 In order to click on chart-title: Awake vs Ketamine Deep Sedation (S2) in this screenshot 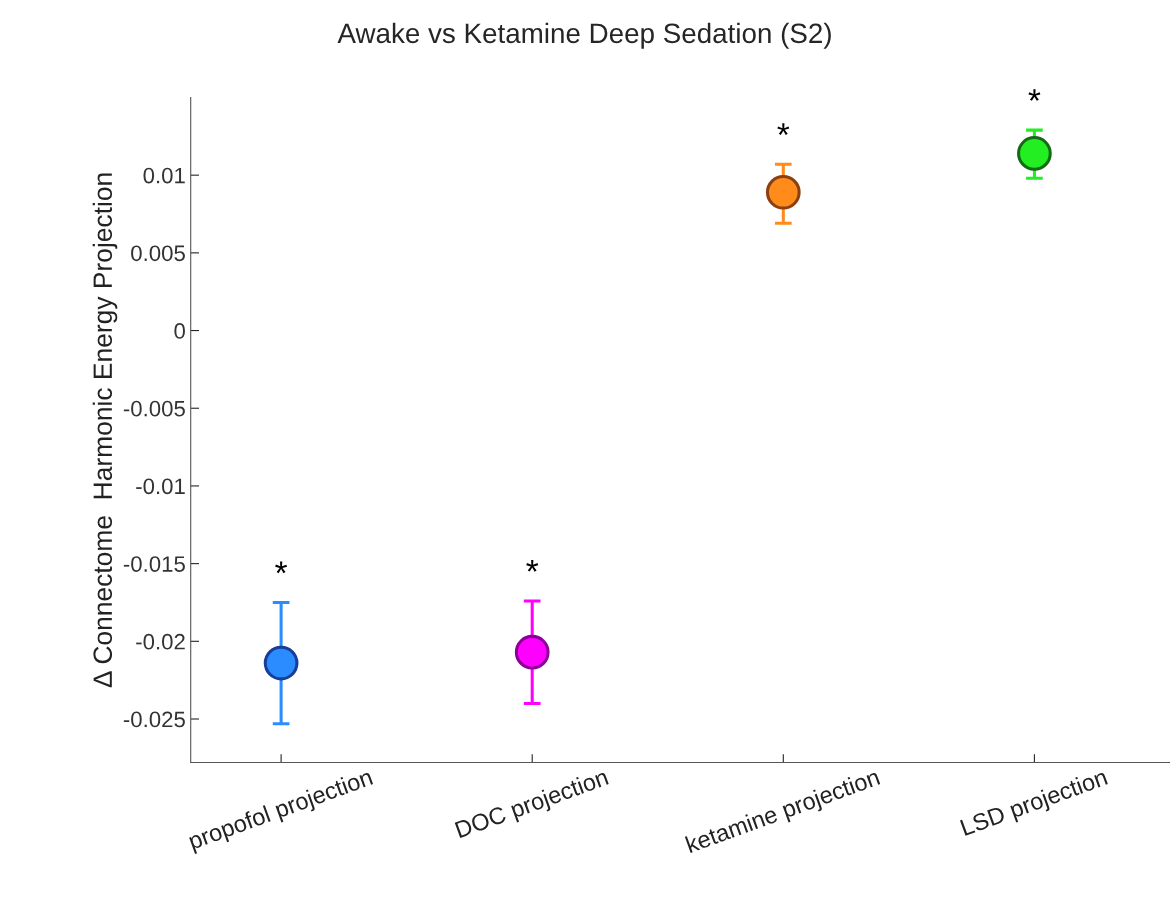, I will do `click(584, 35)`.